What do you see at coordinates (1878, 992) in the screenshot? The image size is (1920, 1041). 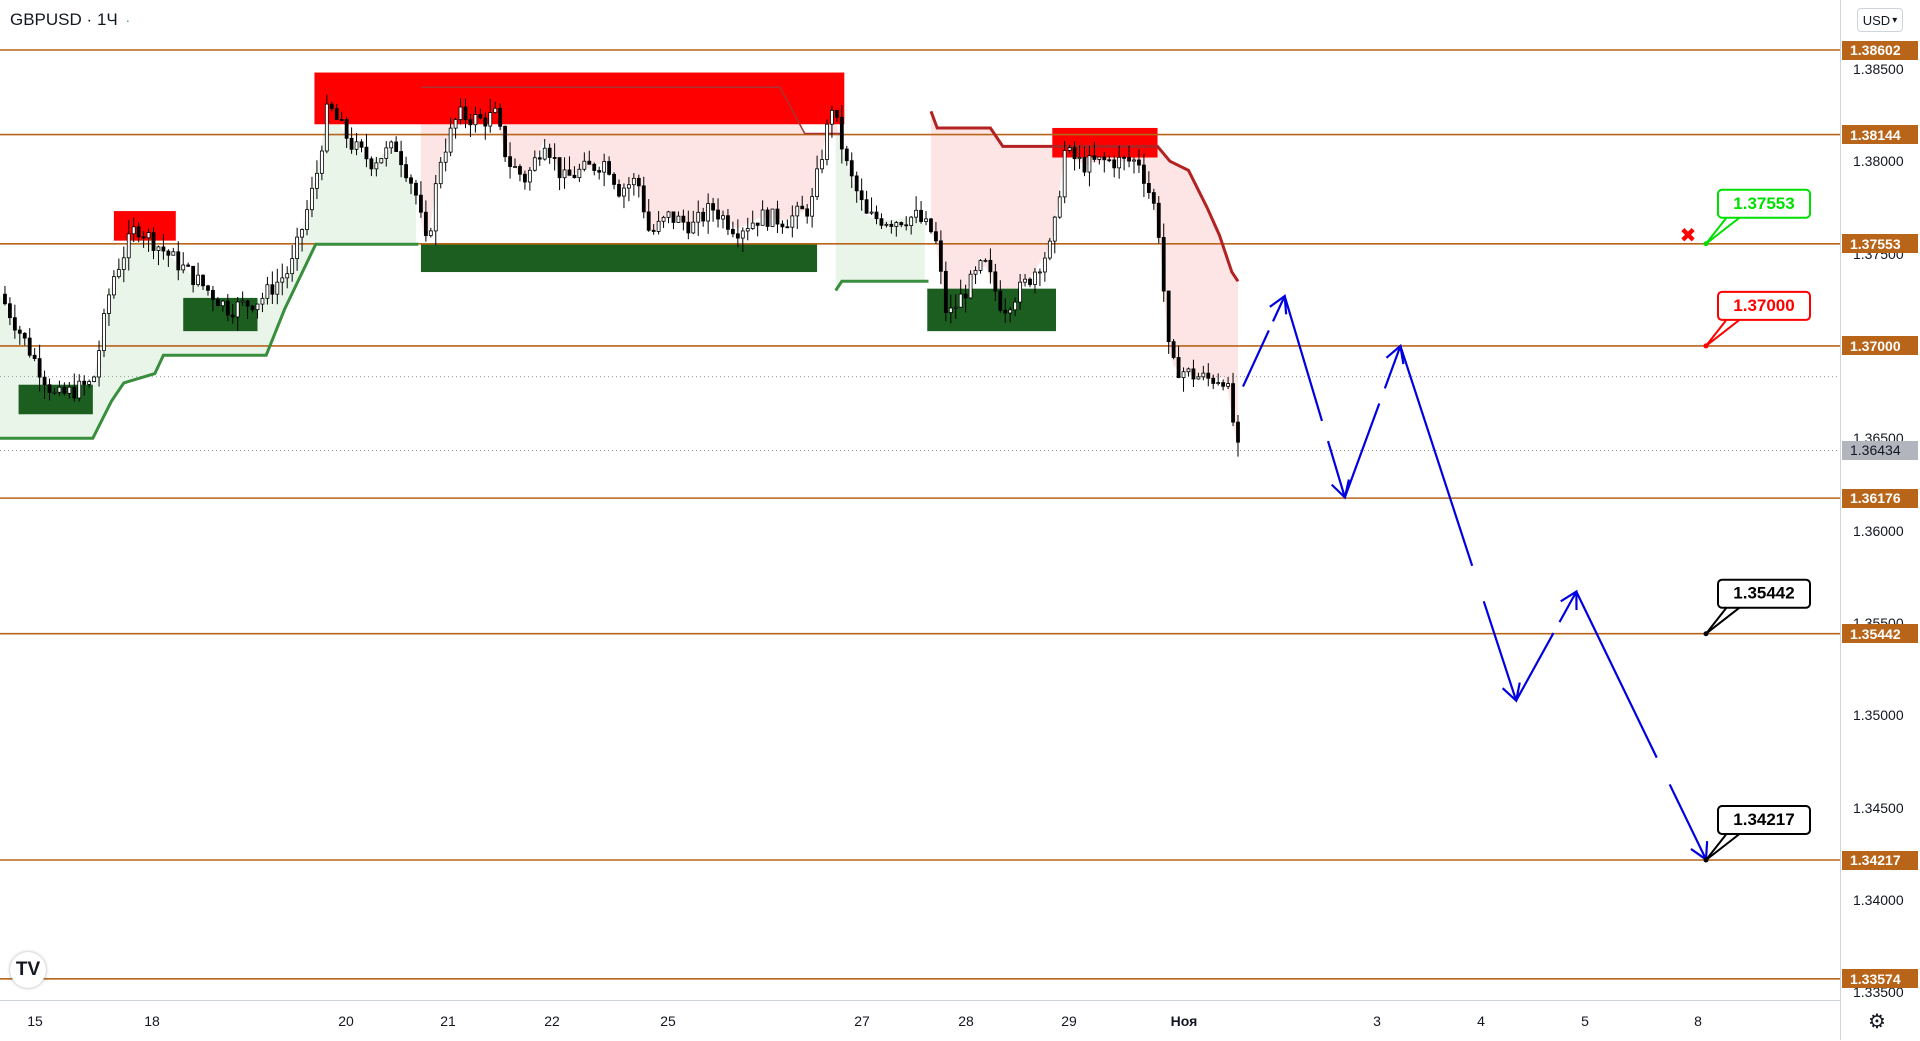 I see `price-tick-9: 1.33500` at bounding box center [1878, 992].